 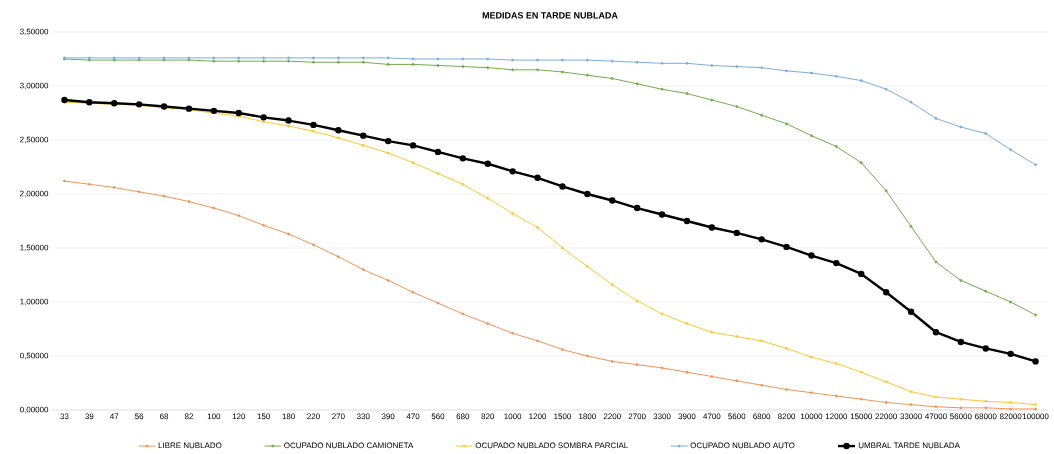 I want to click on chart-title: MEDIDAS EN TARDE NUBLADA, so click(x=550, y=15).